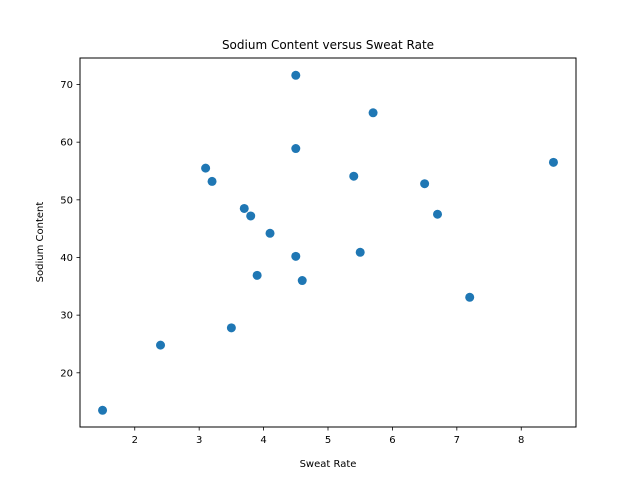  What do you see at coordinates (66, 316) in the screenshot?
I see `y-tick-label: 30` at bounding box center [66, 316].